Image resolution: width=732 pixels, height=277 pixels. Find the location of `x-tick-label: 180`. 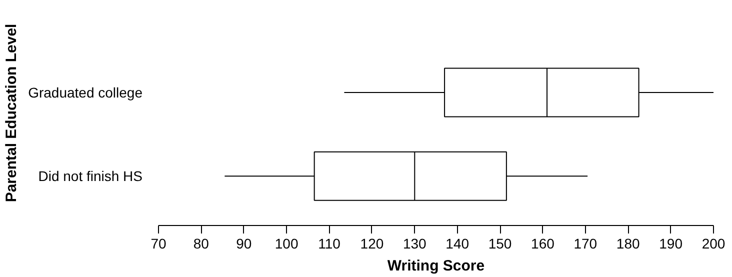

x-tick-label: 180 is located at coordinates (628, 244).